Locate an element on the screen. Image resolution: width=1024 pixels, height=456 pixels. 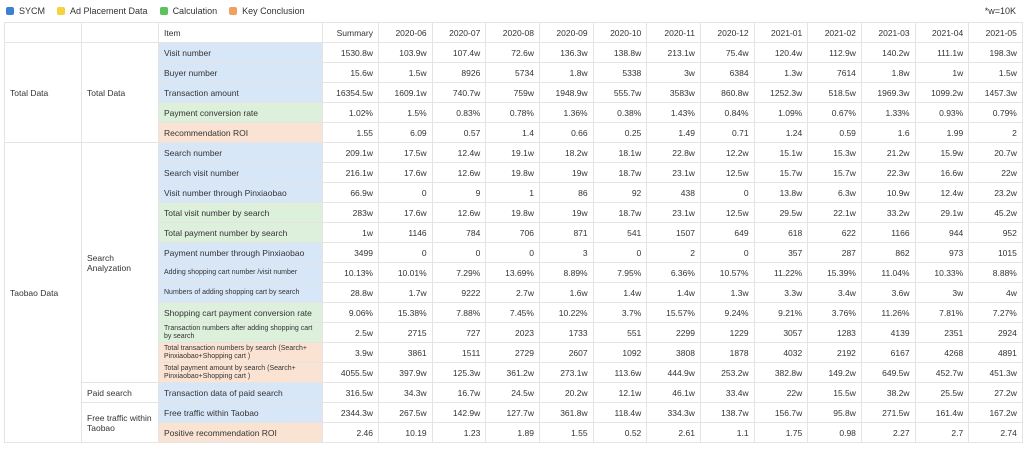
value-cell: 1.23 is located at coordinates (459, 432).